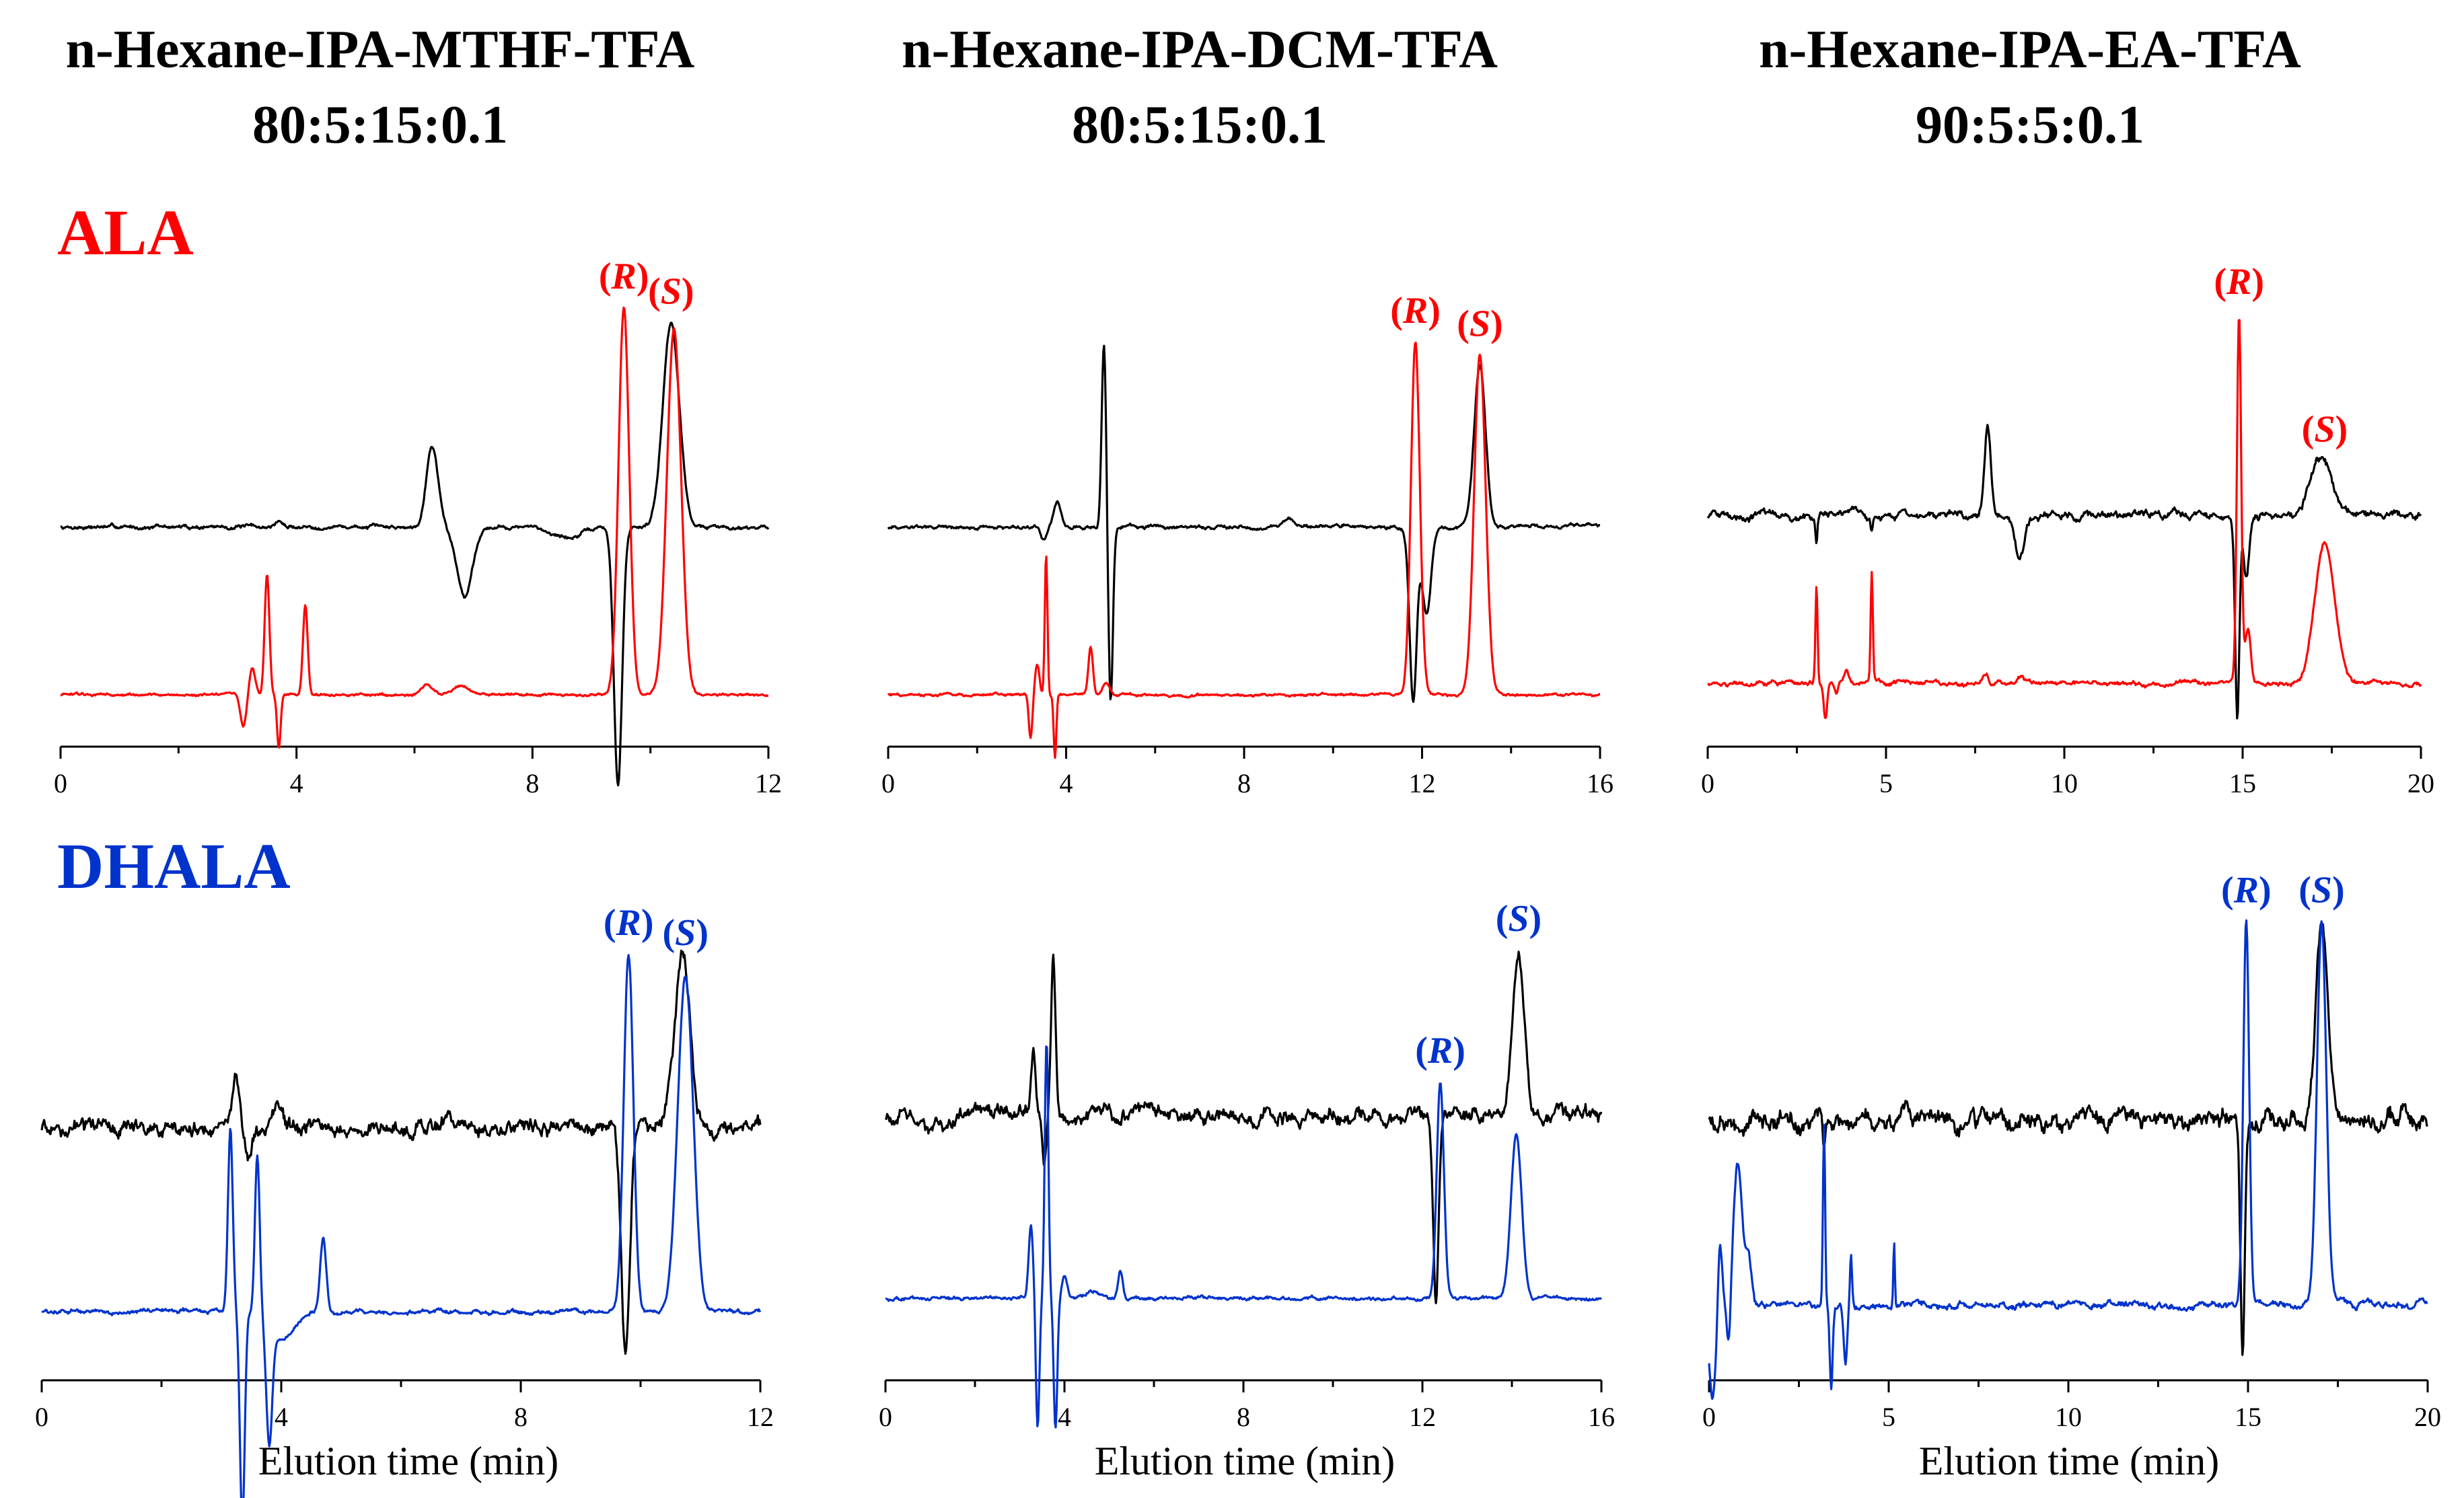  Describe the element at coordinates (1245, 1461) in the screenshot. I see `x-axis-title-2: Elution time (min)` at that location.